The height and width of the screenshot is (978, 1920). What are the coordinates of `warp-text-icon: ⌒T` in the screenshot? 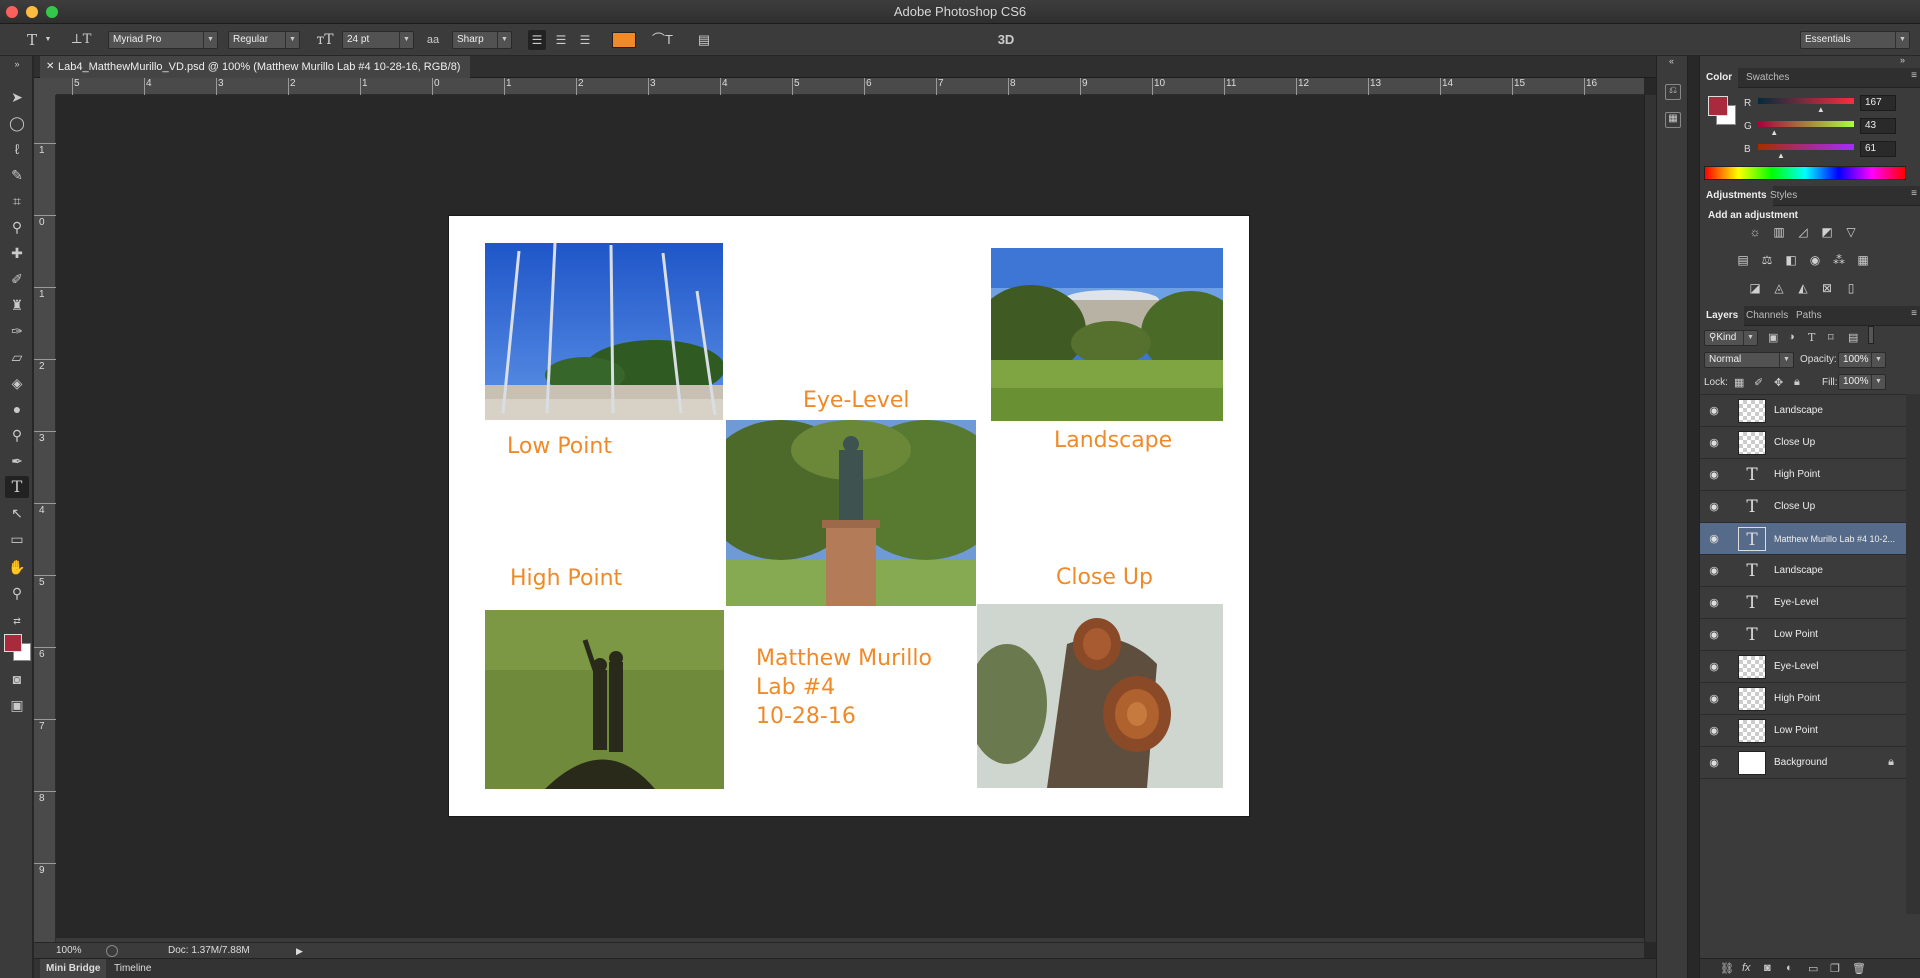 It's located at (662, 39).